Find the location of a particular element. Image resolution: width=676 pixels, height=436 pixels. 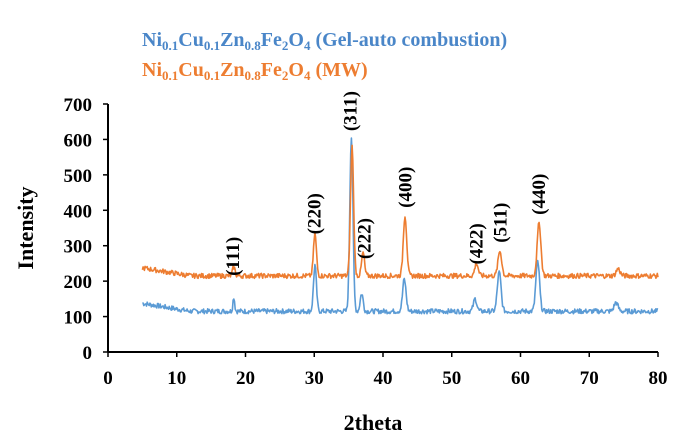

x-tick-label: 30 is located at coordinates (314, 378).